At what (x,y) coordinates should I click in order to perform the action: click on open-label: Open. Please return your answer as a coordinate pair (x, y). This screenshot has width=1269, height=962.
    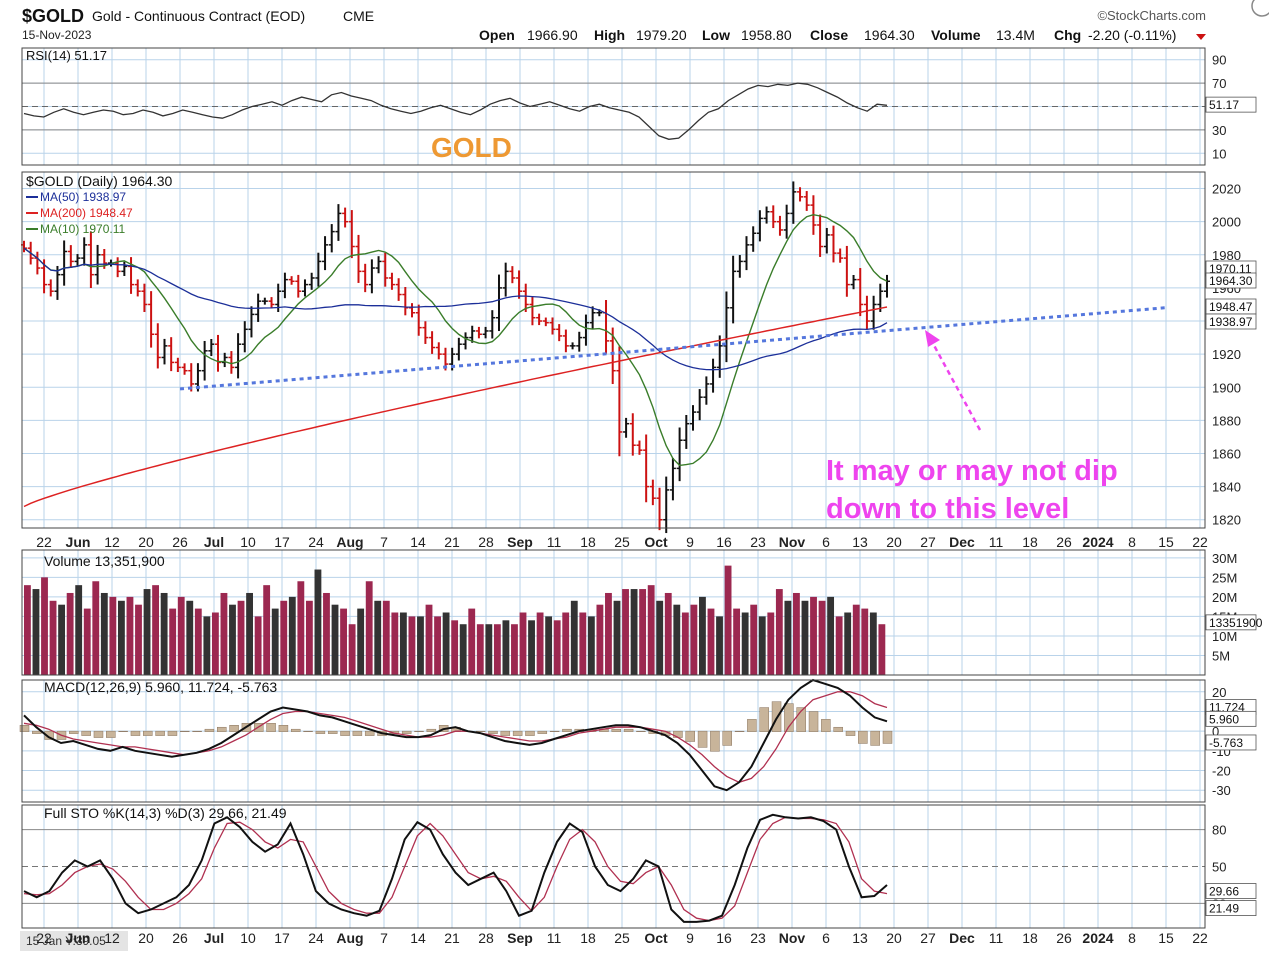
    Looking at the image, I should click on (497, 35).